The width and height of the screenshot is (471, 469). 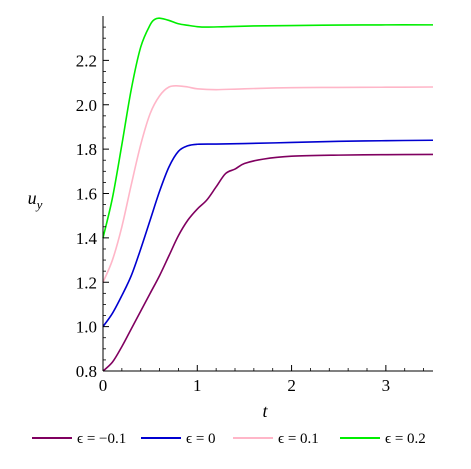 I want to click on legend-label-2: ϵ = 0.1, so click(x=298, y=439).